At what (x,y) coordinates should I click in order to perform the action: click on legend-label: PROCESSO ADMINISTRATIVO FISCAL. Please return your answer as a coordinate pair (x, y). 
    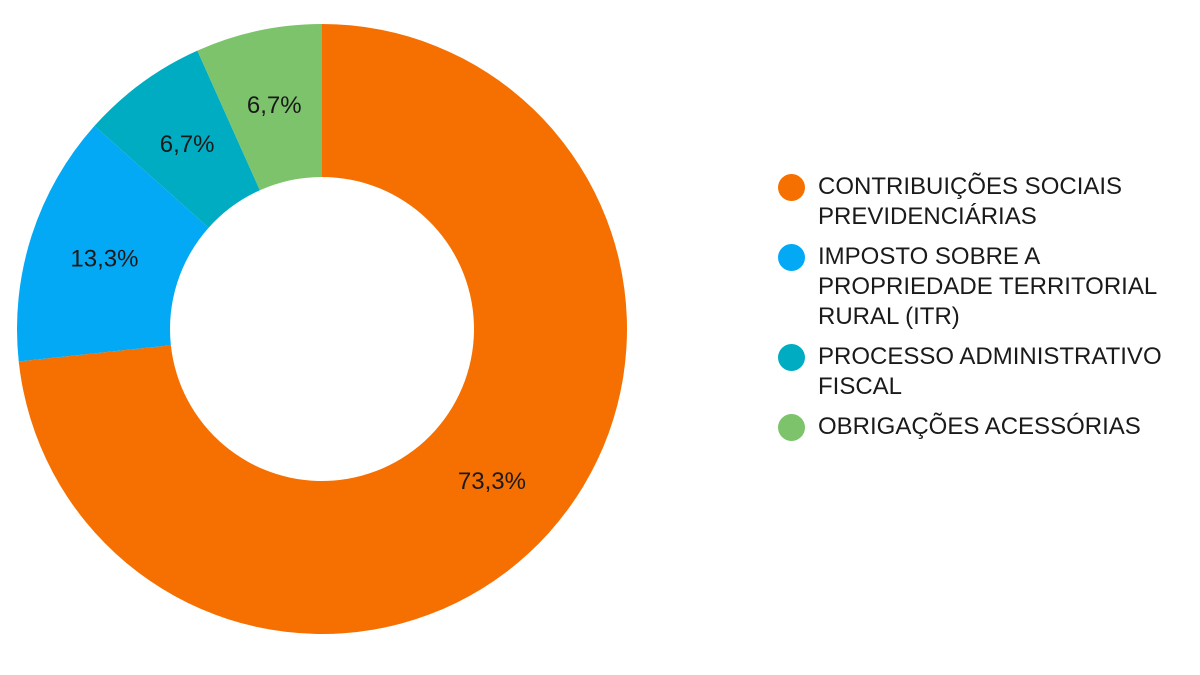
    Looking at the image, I should click on (990, 371).